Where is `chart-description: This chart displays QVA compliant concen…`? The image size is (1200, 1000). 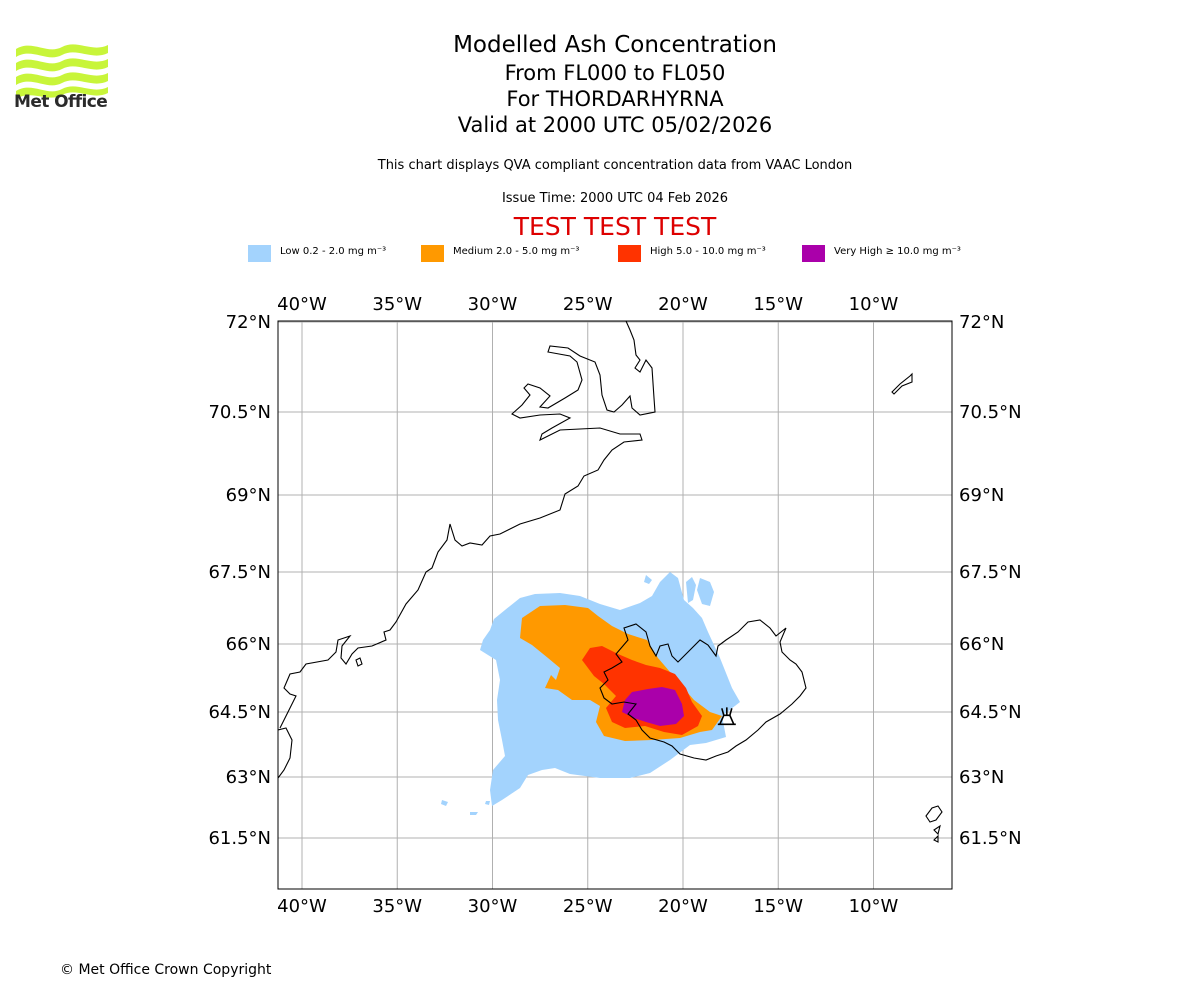 chart-description: This chart displays QVA compliant concen… is located at coordinates (615, 165).